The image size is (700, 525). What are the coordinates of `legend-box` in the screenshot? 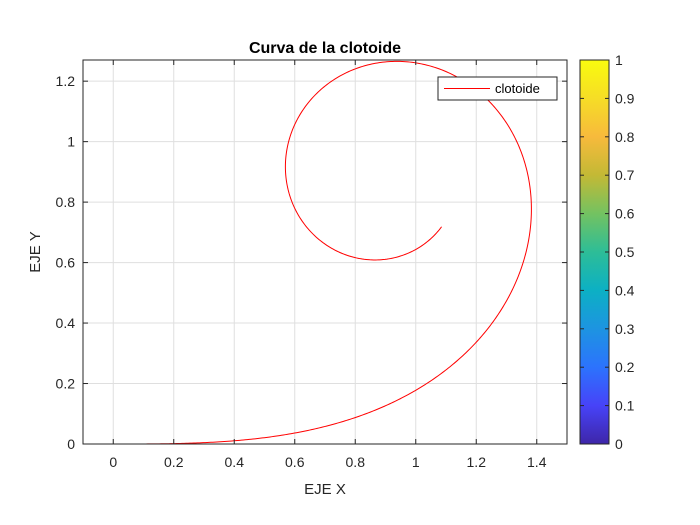 It's located at (497, 88).